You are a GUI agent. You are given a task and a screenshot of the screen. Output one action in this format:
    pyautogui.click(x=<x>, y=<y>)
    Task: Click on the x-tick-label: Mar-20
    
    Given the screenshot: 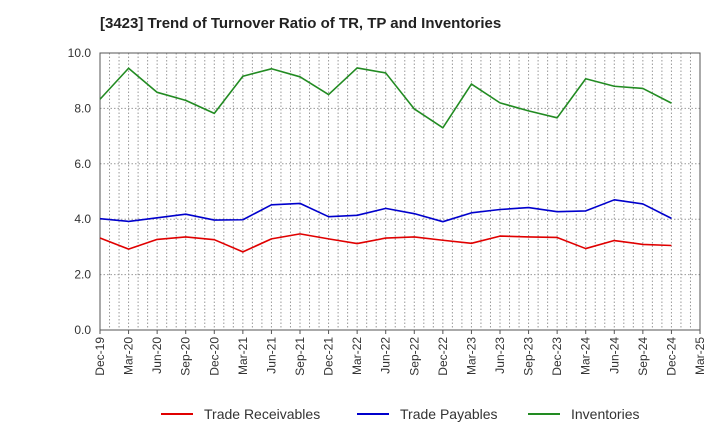 What is the action you would take?
    pyautogui.click(x=129, y=356)
    